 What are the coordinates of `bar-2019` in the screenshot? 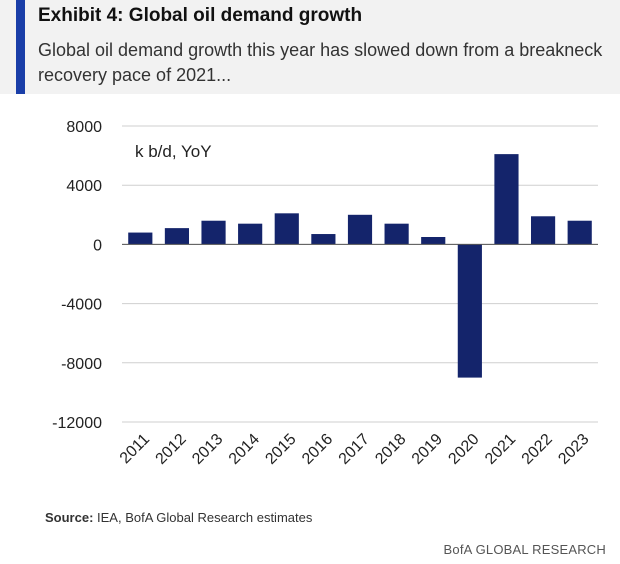 It's located at (433, 241).